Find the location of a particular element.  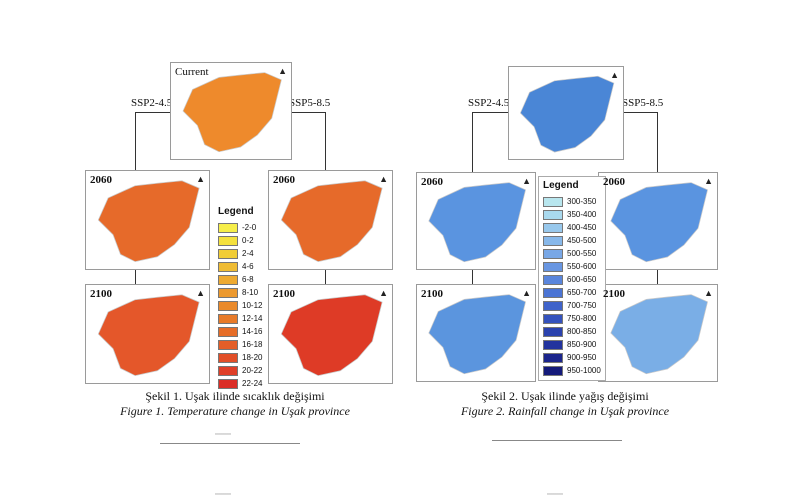

map-label: 2100 is located at coordinates (432, 294).